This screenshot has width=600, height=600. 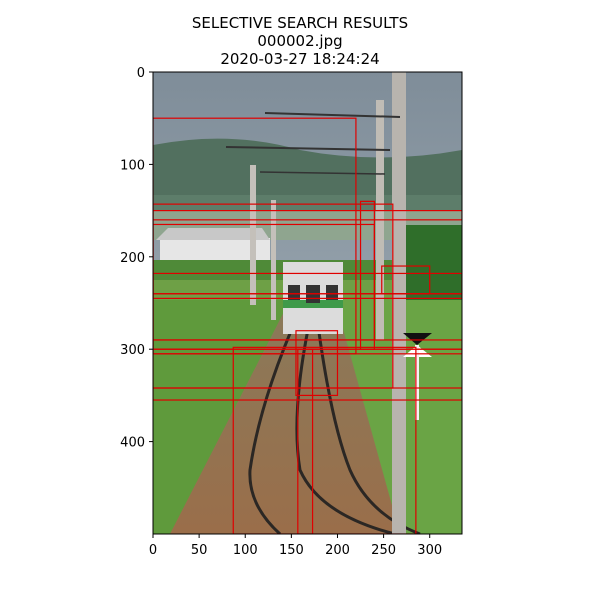 What do you see at coordinates (153, 550) in the screenshot?
I see `x-tick-label: 0` at bounding box center [153, 550].